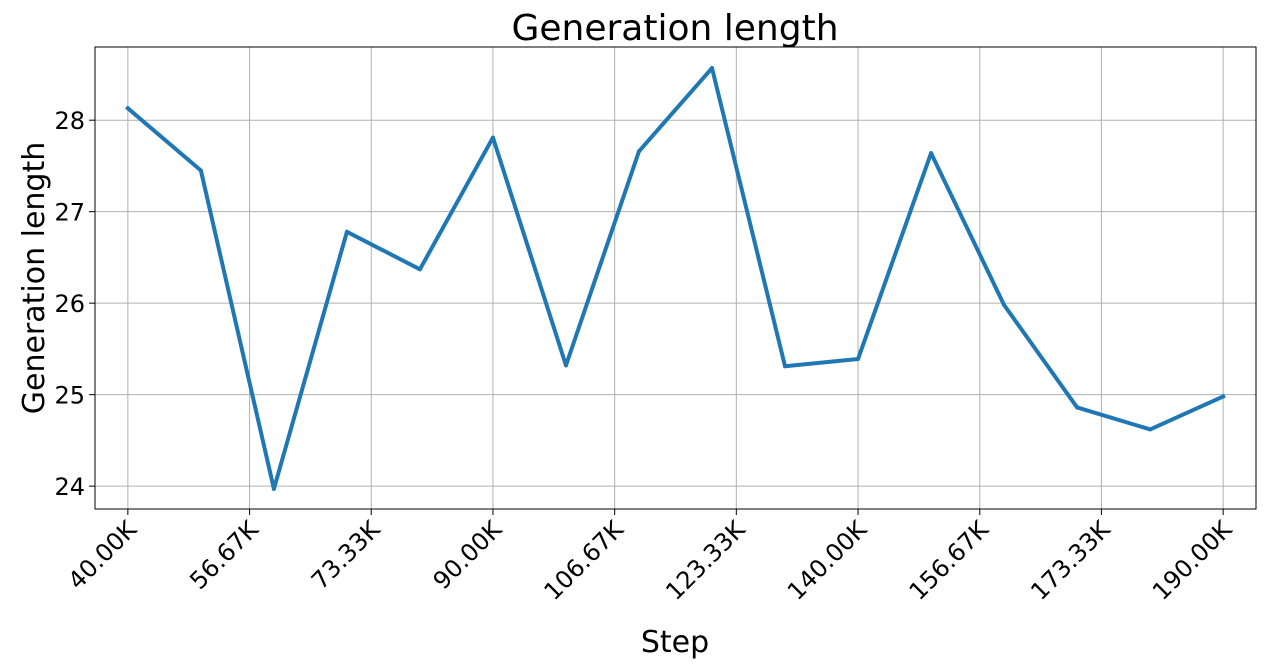  What do you see at coordinates (1070, 560) in the screenshot?
I see `x-tick-label: 173.33K` at bounding box center [1070, 560].